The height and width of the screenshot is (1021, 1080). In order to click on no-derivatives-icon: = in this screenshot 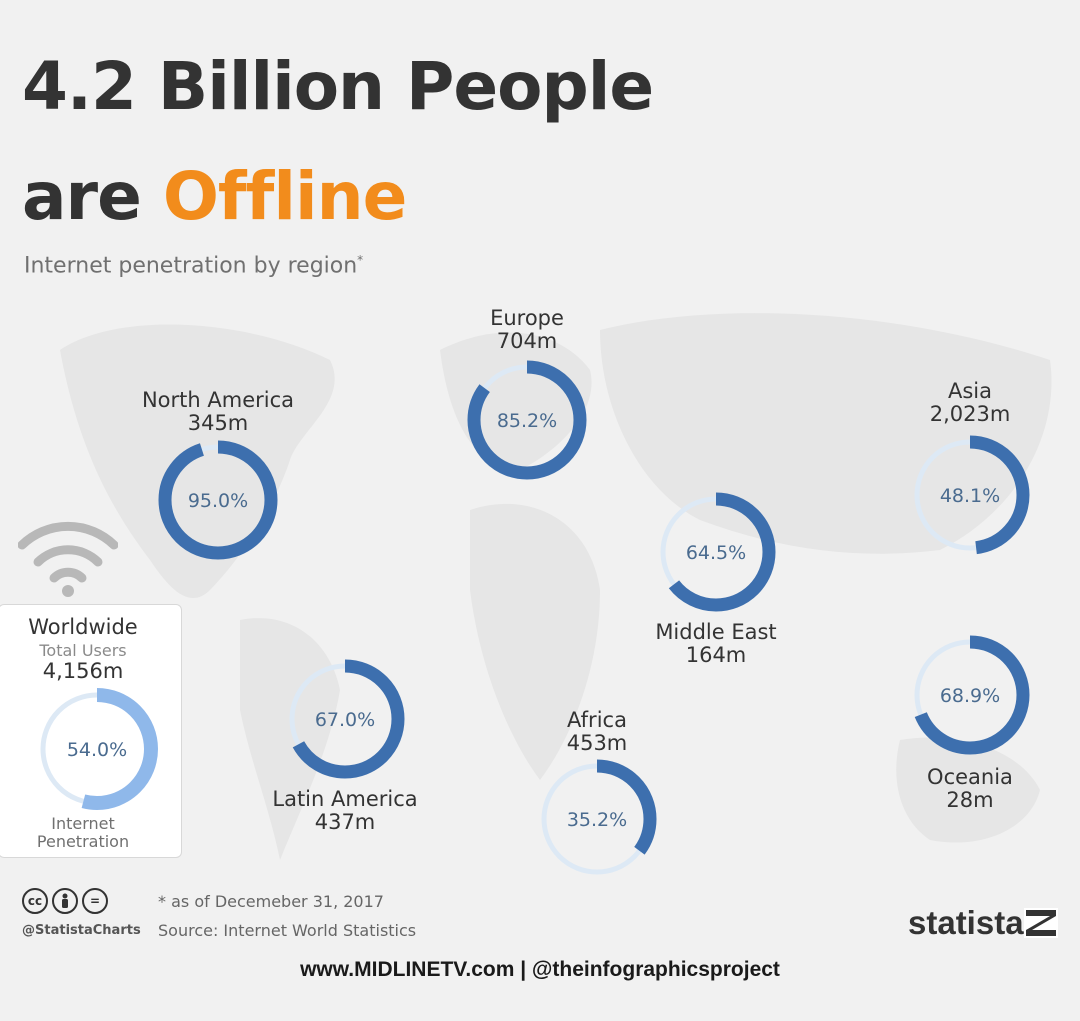, I will do `click(95, 901)`.